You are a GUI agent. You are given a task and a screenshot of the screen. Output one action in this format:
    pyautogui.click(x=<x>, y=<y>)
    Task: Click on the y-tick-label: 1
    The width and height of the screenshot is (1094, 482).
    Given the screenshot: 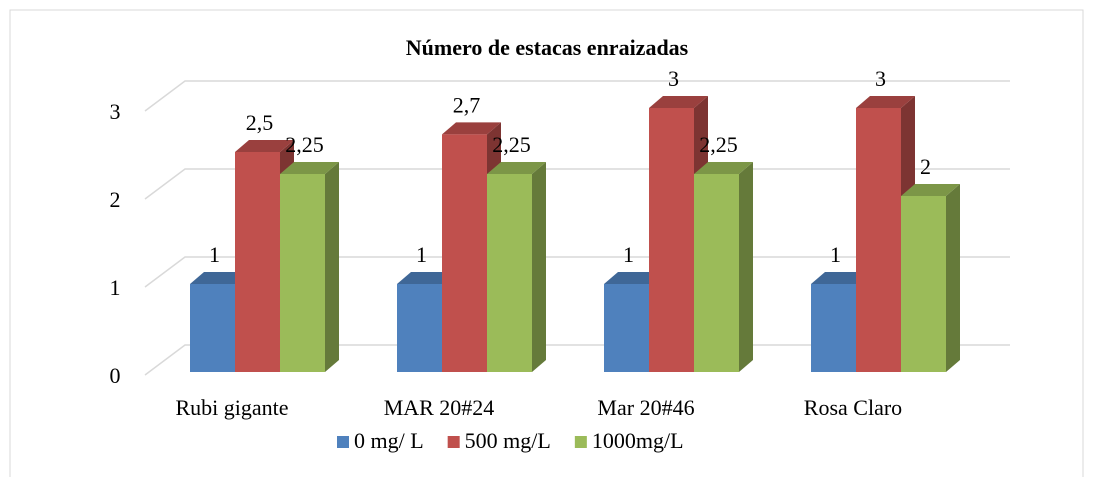 What is the action you would take?
    pyautogui.click(x=115, y=287)
    